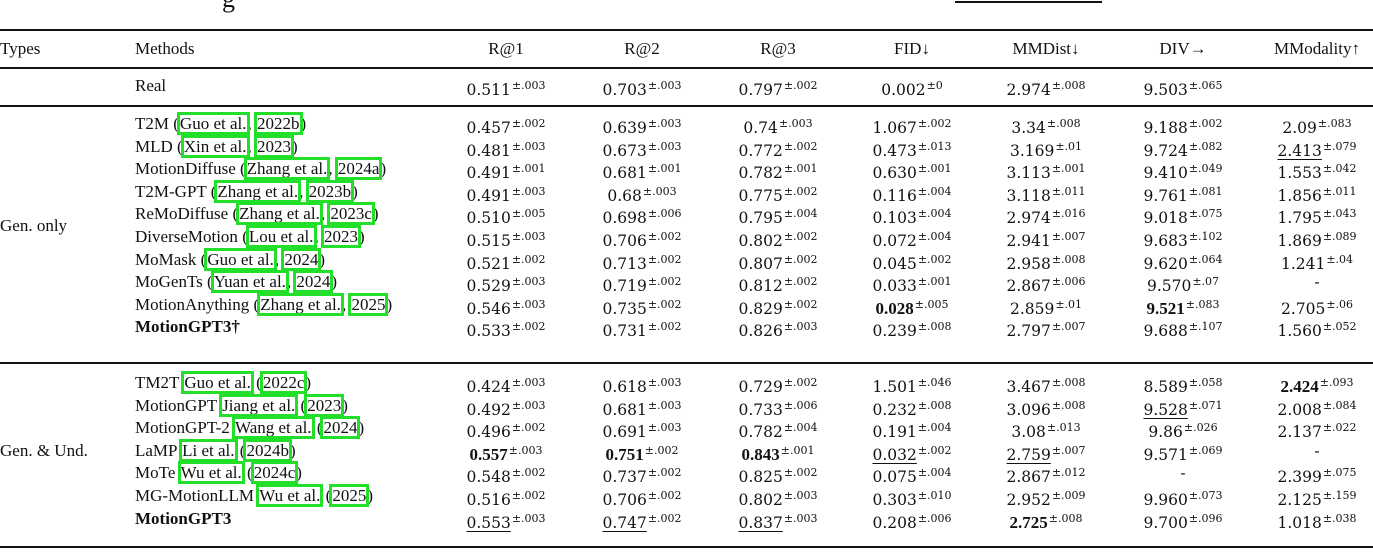  What do you see at coordinates (249, 282) in the screenshot?
I see `citation-author-link: Yuan et al.` at bounding box center [249, 282].